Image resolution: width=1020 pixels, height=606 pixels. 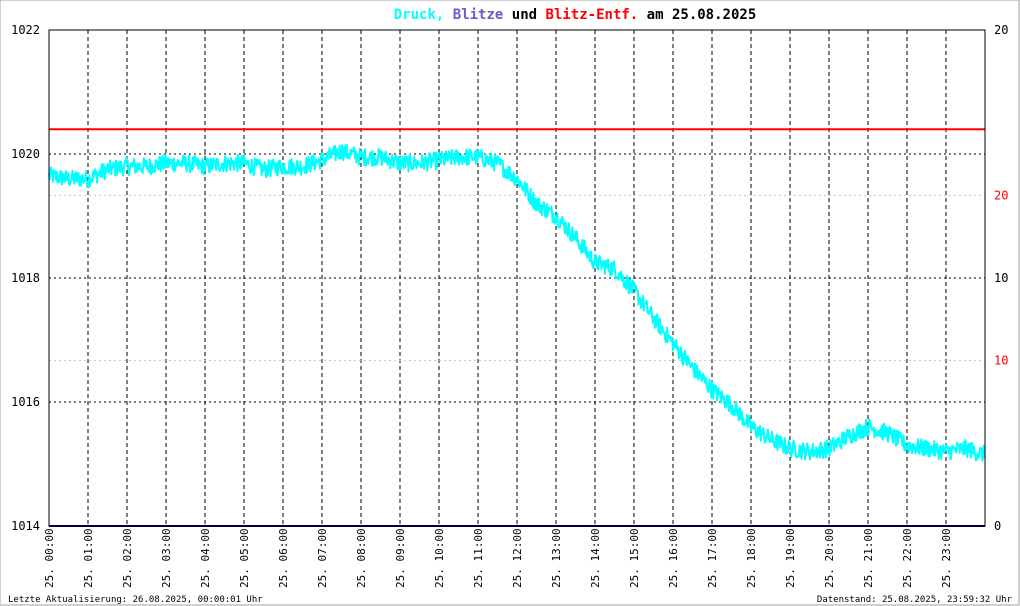 I want to click on x-tick-label-15: 25. 15:00, so click(x=634, y=558).